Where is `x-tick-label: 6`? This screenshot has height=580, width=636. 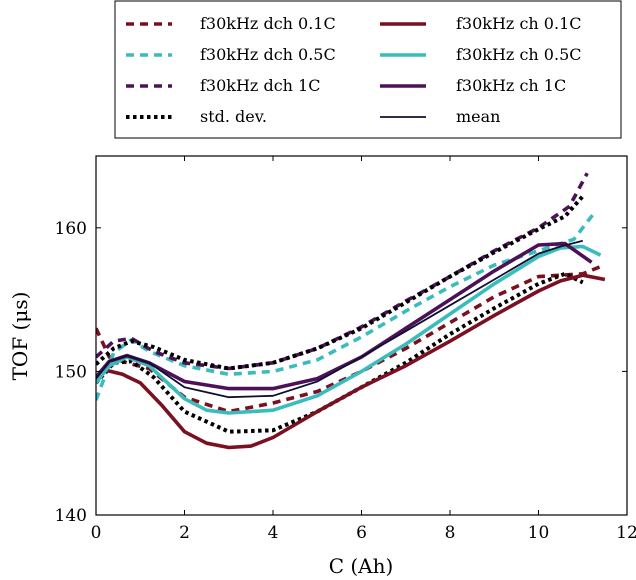
x-tick-label: 6 is located at coordinates (361, 533).